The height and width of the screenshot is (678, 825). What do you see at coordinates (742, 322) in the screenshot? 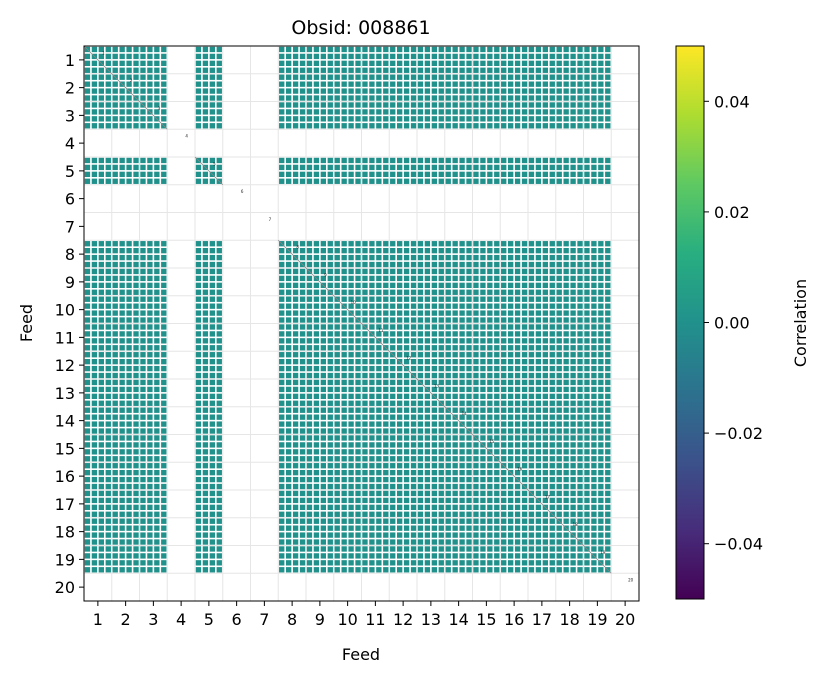
I see `colorbar: −0.04−0.020.000.020.04 Correlation` at bounding box center [742, 322].